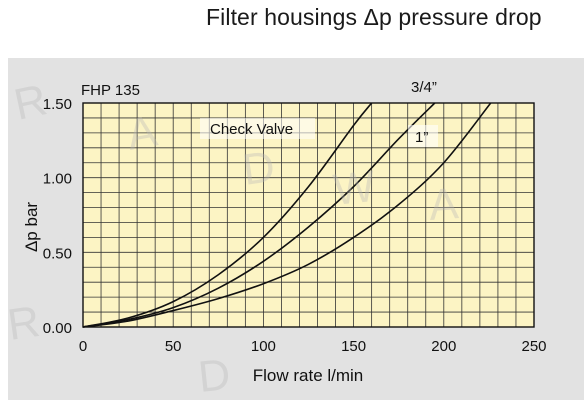 Image resolution: width=584 pixels, height=400 pixels. Describe the element at coordinates (443, 346) in the screenshot. I see `x-tick-label: 200` at that location.